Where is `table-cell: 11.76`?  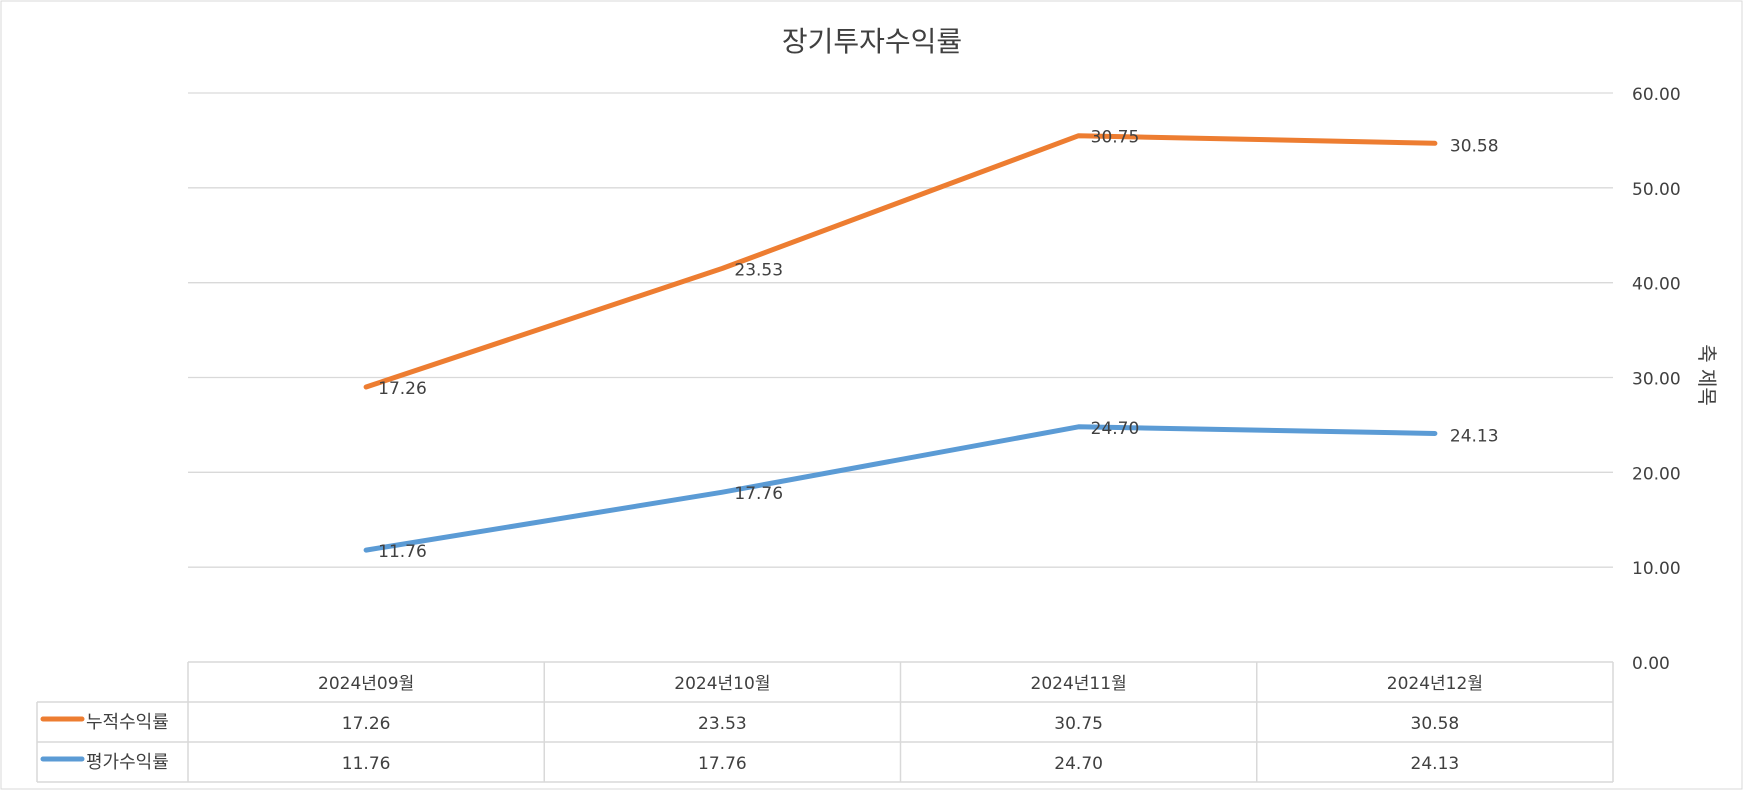 table-cell: 11.76 is located at coordinates (366, 764).